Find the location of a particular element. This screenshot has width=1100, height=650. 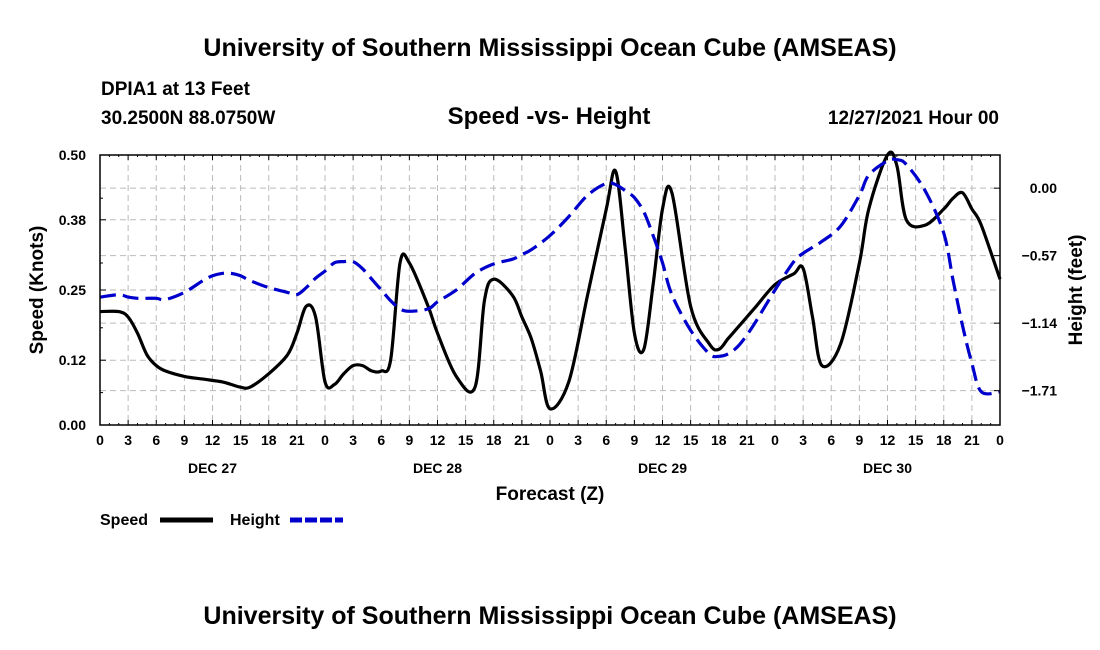

day-label: DEC 30 is located at coordinates (887, 468).